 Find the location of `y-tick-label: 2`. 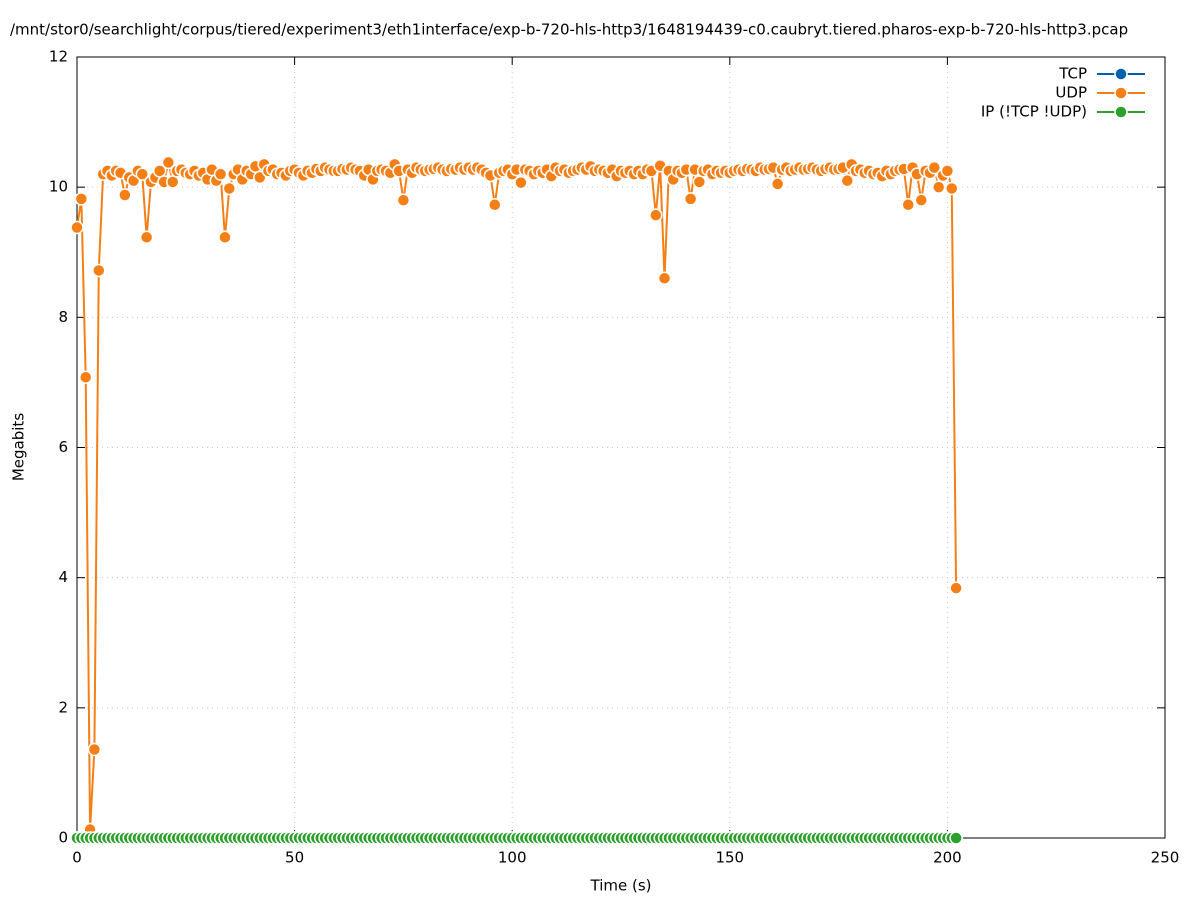

y-tick-label: 2 is located at coordinates (63, 707).